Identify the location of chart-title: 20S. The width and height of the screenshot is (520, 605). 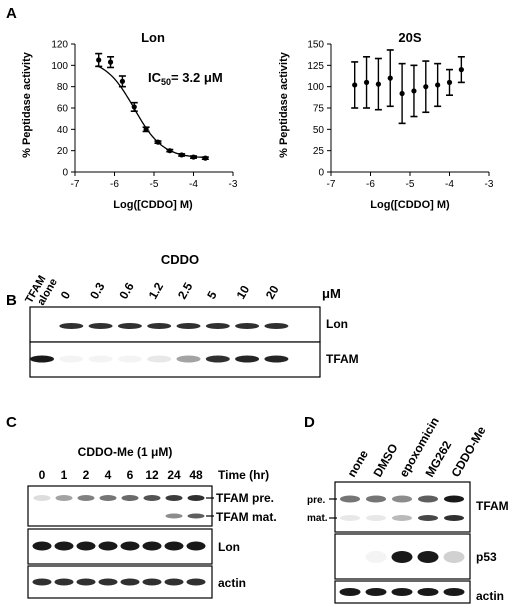
(409, 37).